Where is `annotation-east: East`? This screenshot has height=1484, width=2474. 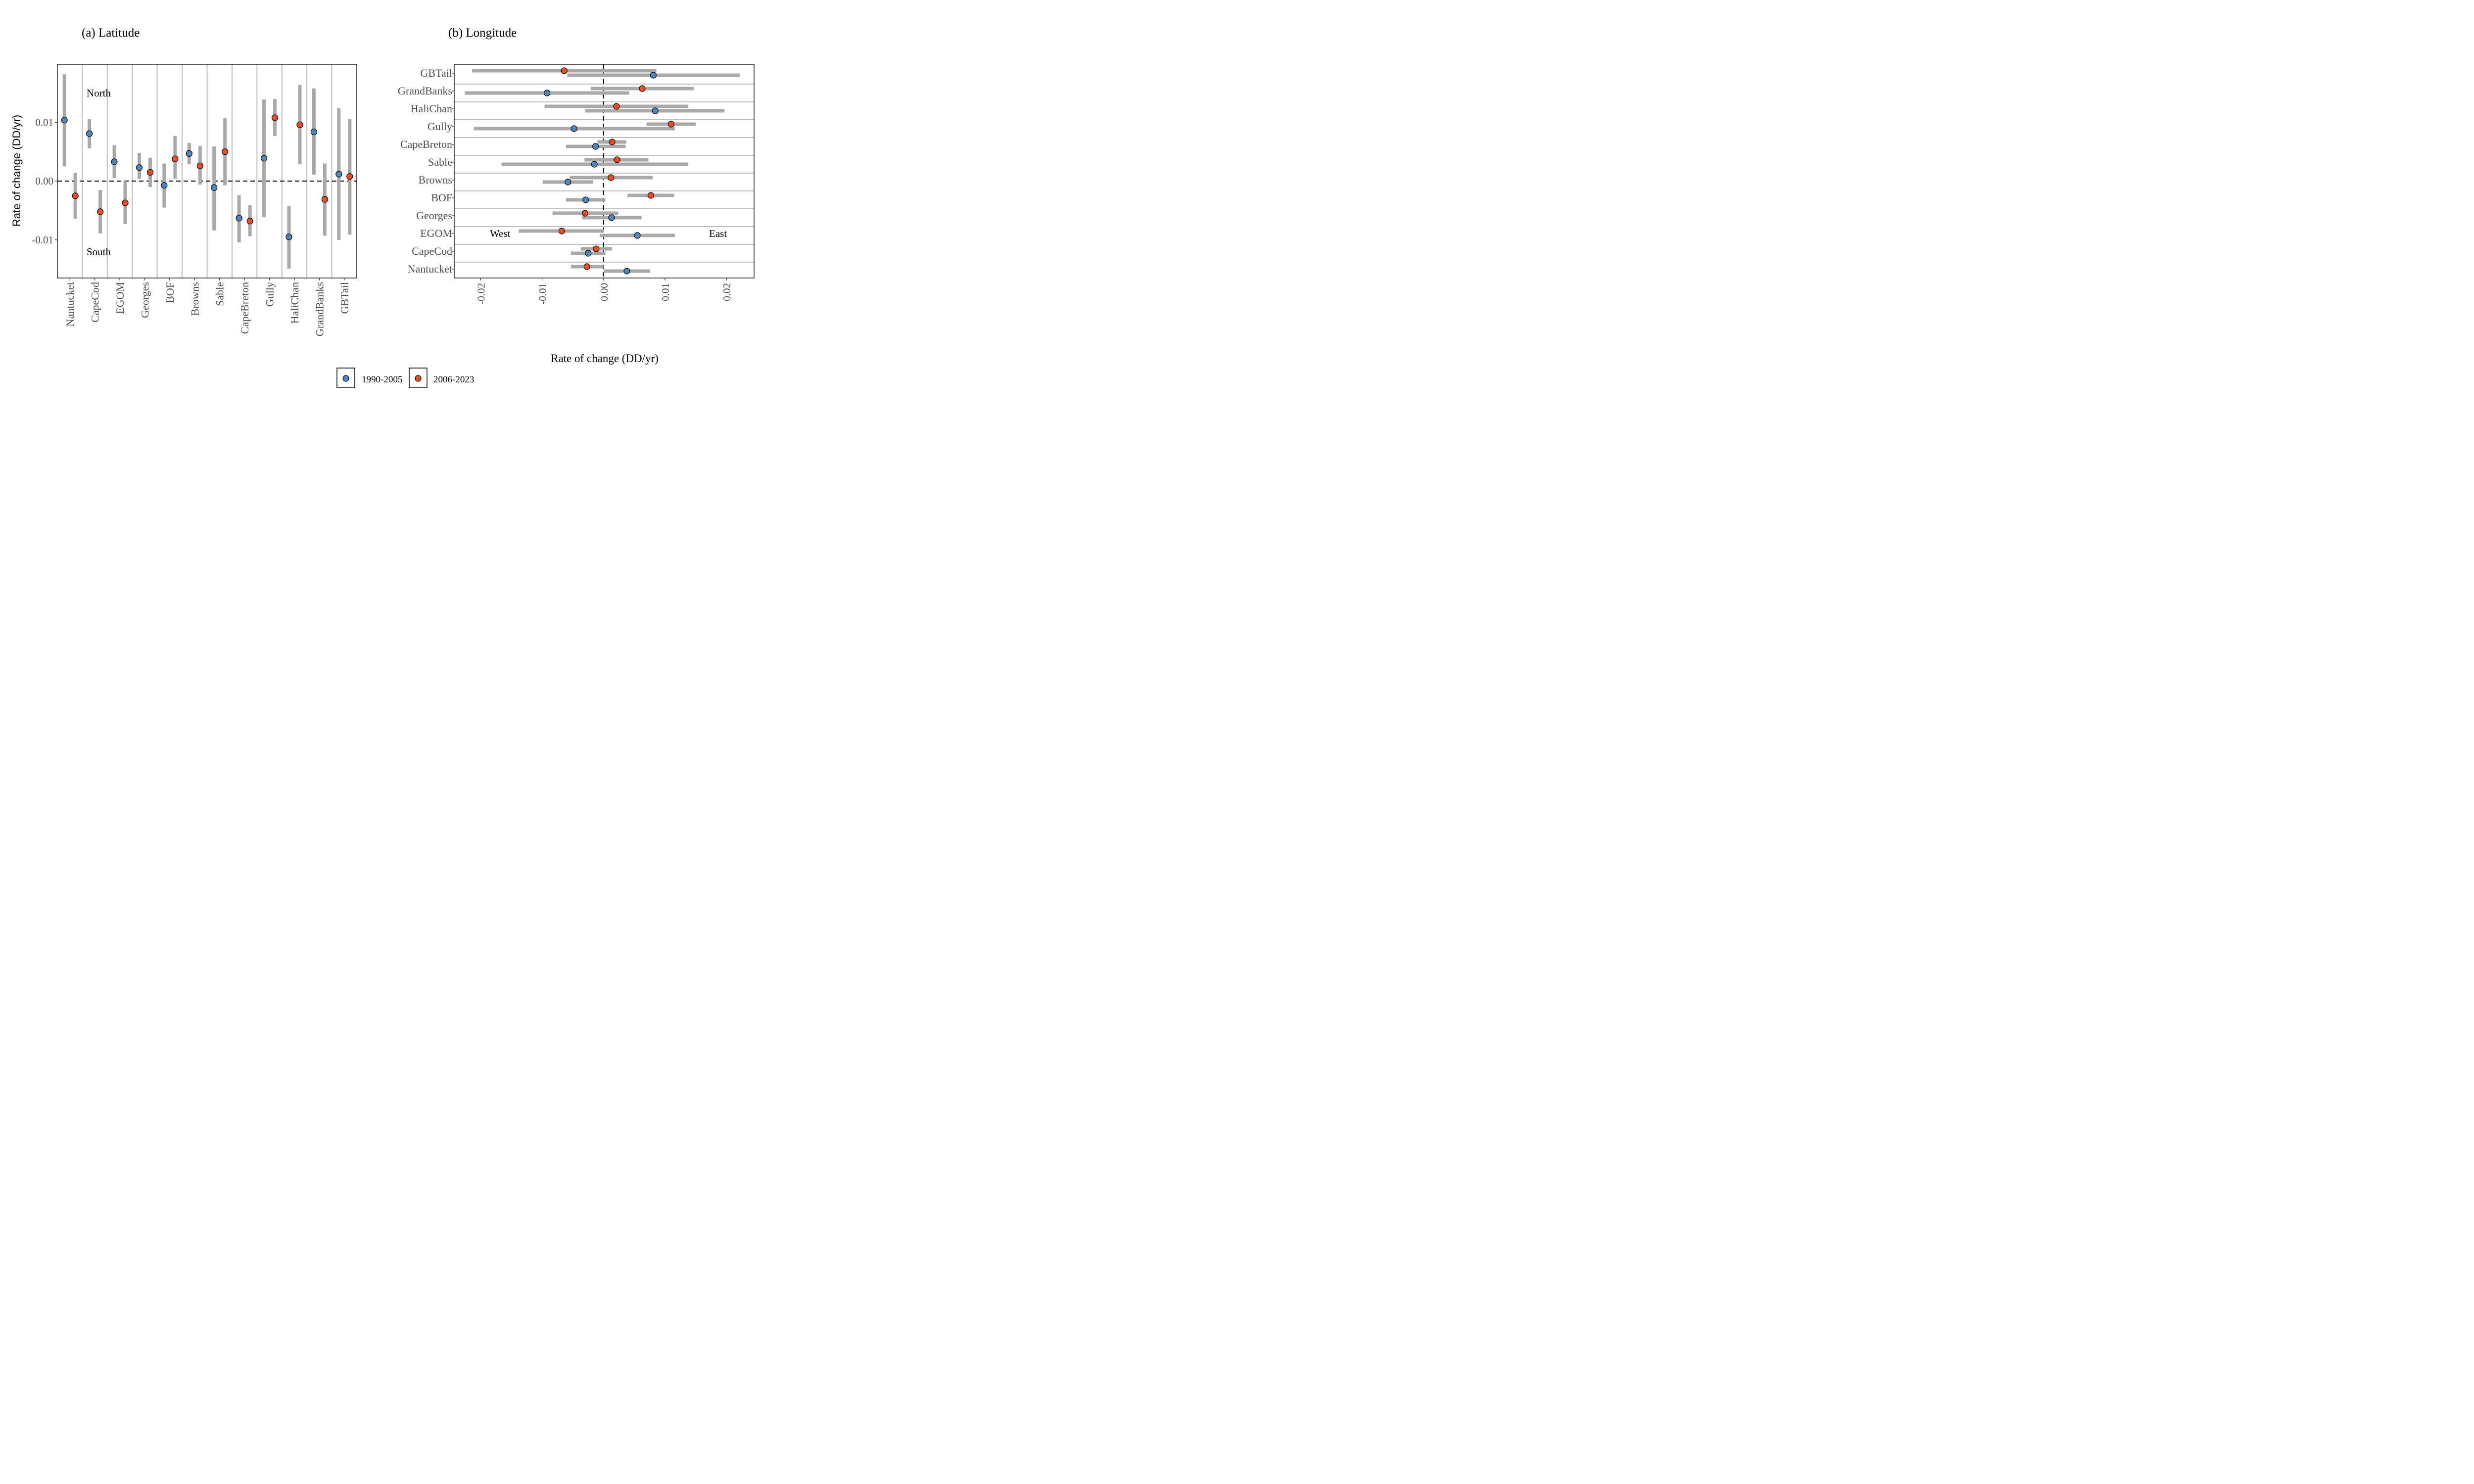
annotation-east: East is located at coordinates (718, 233).